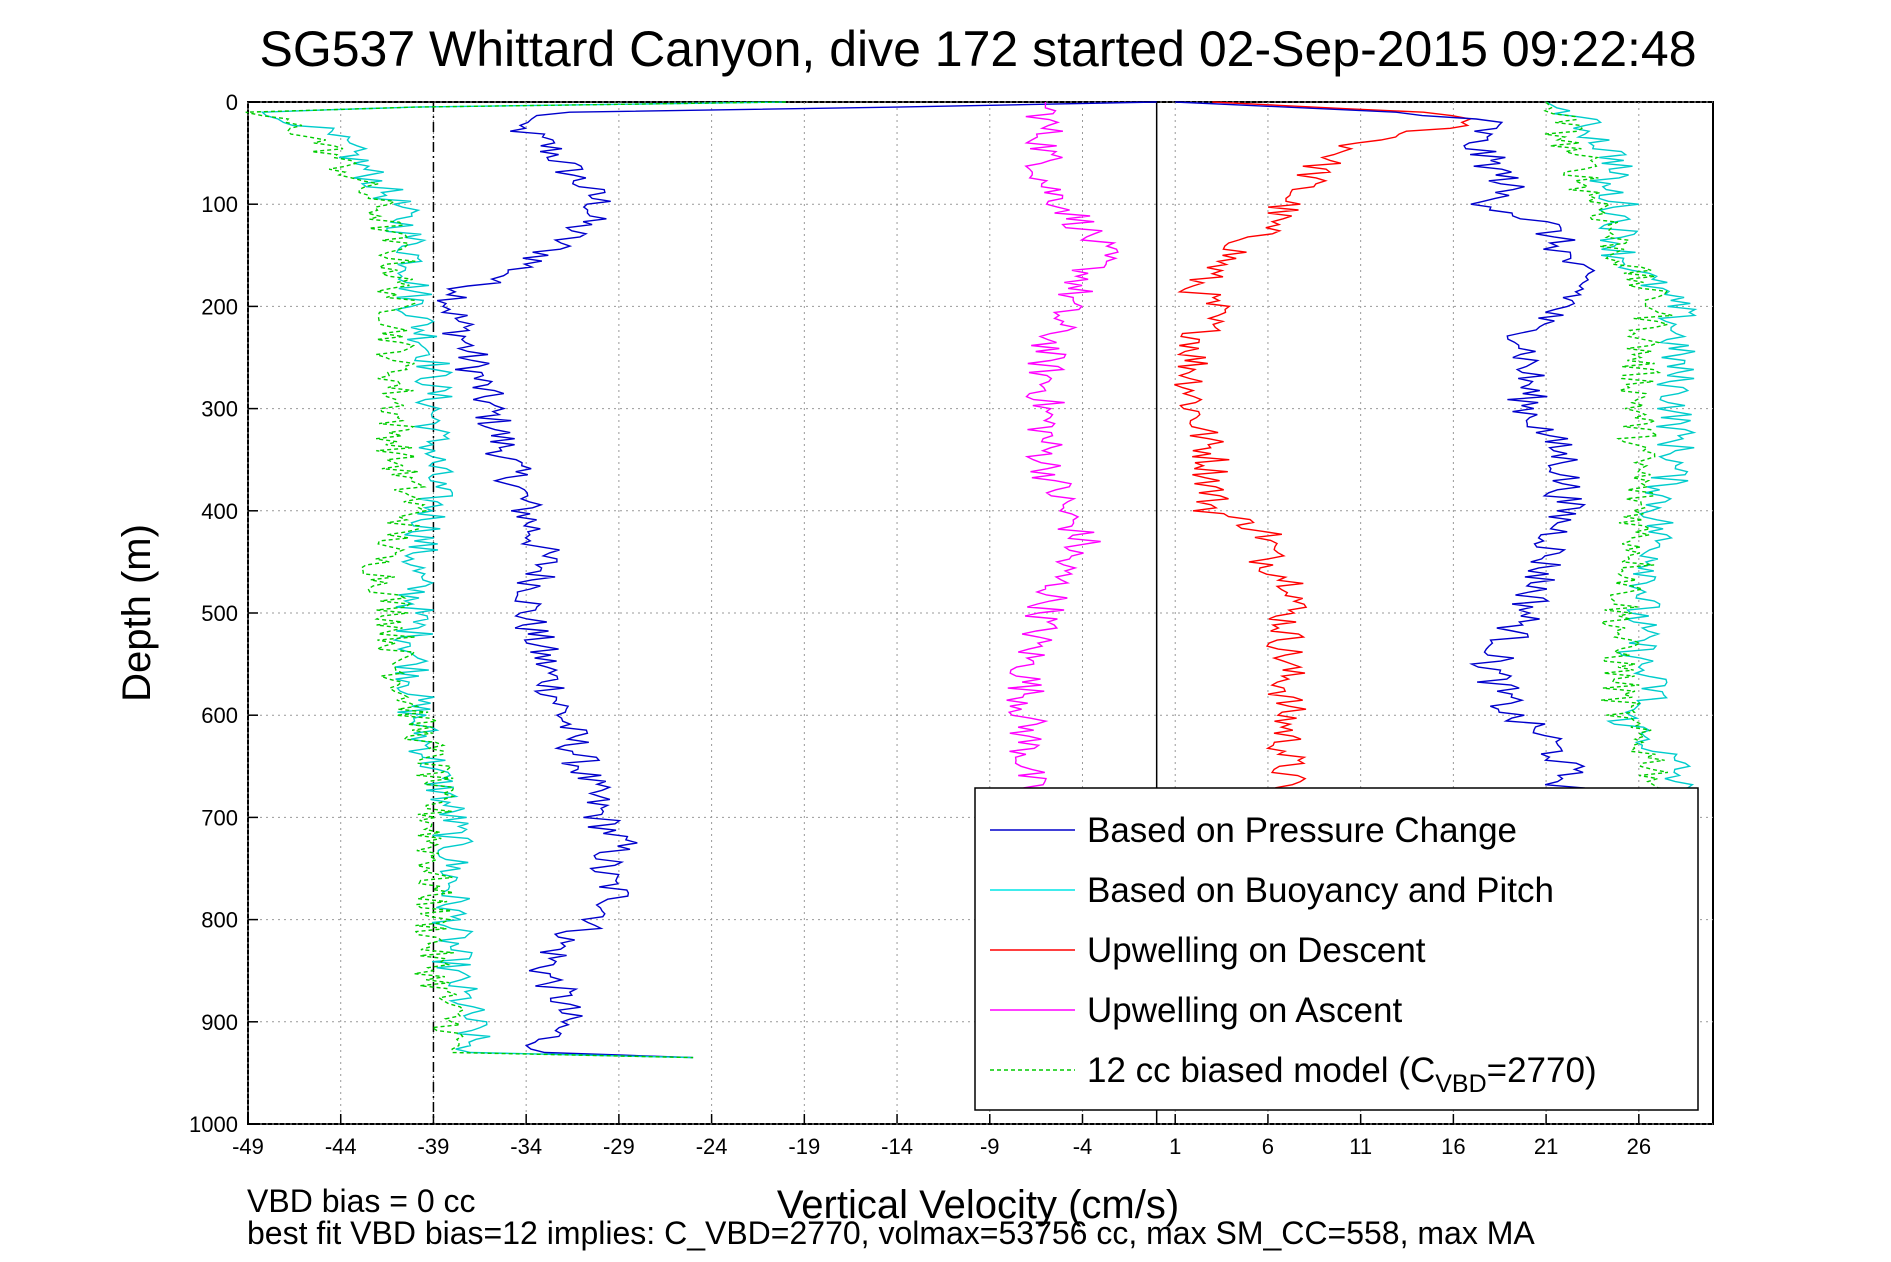 The height and width of the screenshot is (1262, 1891). What do you see at coordinates (137, 613) in the screenshot?
I see `y-axis-label: Depth (m)` at bounding box center [137, 613].